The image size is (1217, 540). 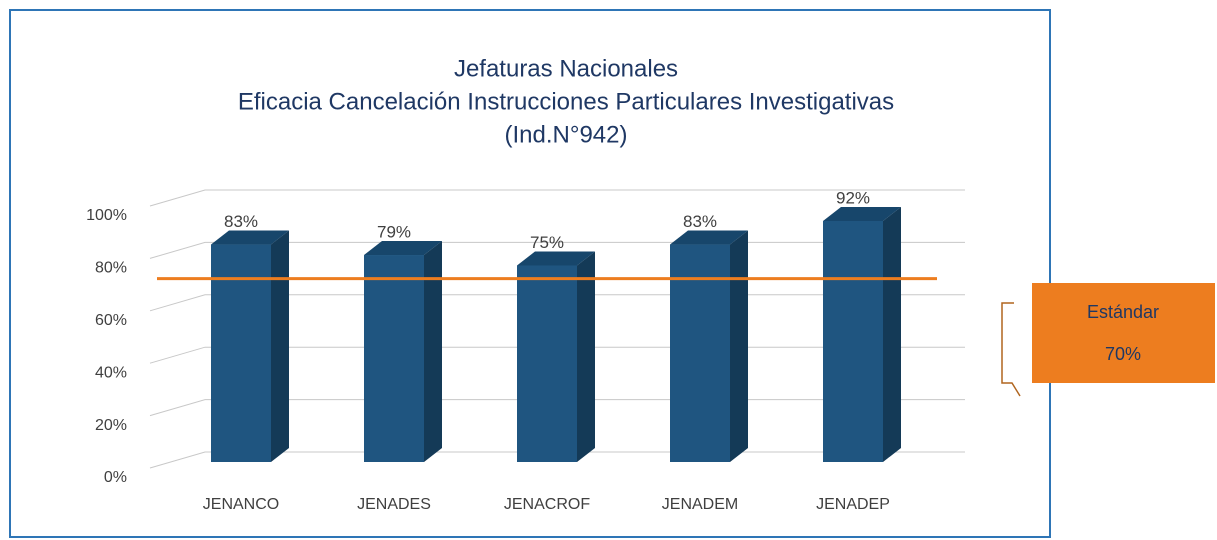 I want to click on standard-callout, so click(x=1123, y=333).